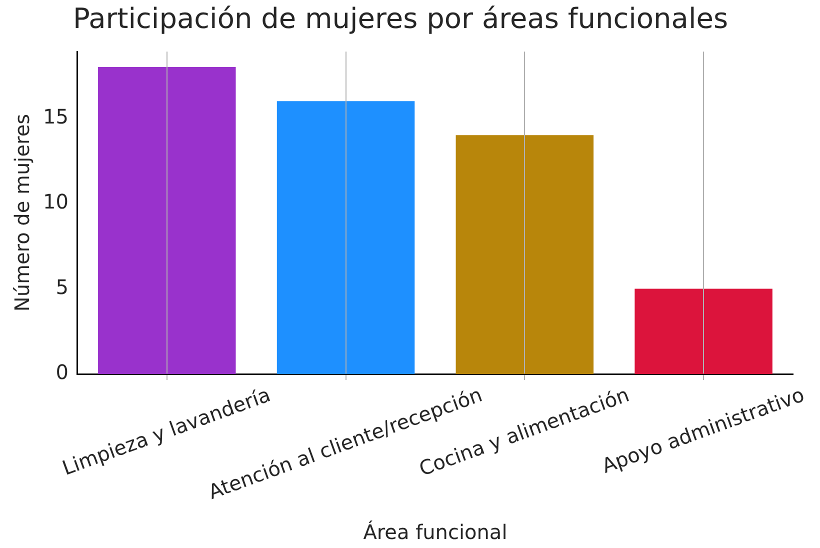  I want to click on y-tick-label: 10, so click(55, 202).